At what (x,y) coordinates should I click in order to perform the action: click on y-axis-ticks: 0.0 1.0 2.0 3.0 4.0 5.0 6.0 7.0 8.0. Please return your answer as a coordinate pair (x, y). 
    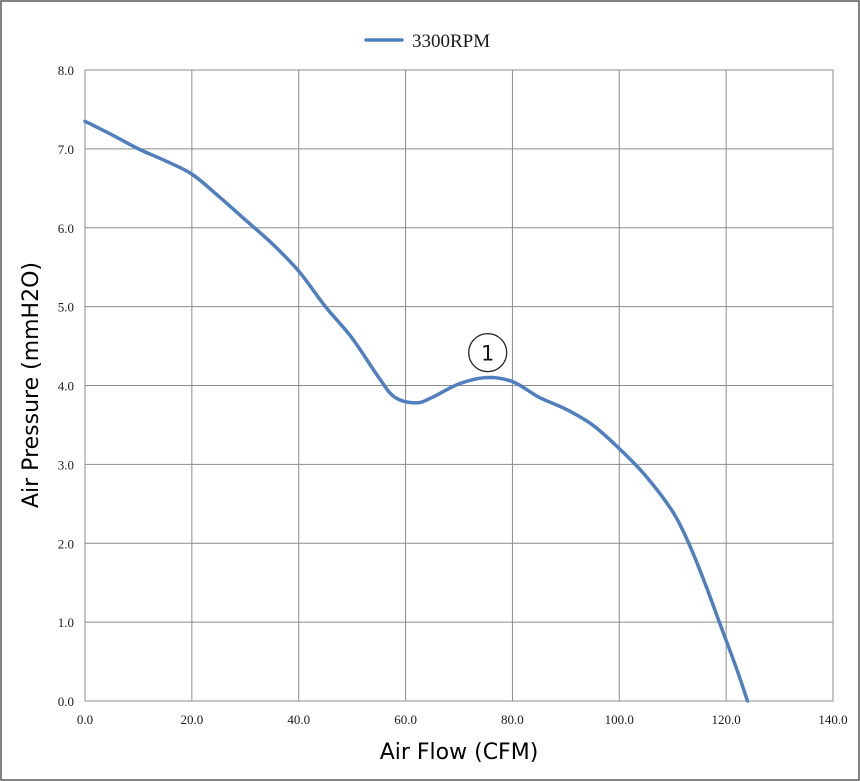
    Looking at the image, I should click on (66, 386).